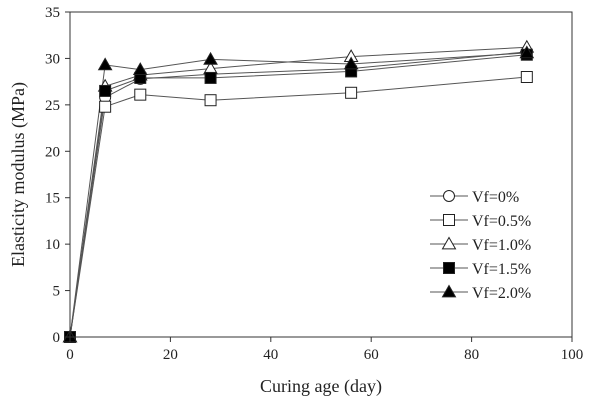  Describe the element at coordinates (52, 245) in the screenshot. I see `y-tick-label: 10` at that location.